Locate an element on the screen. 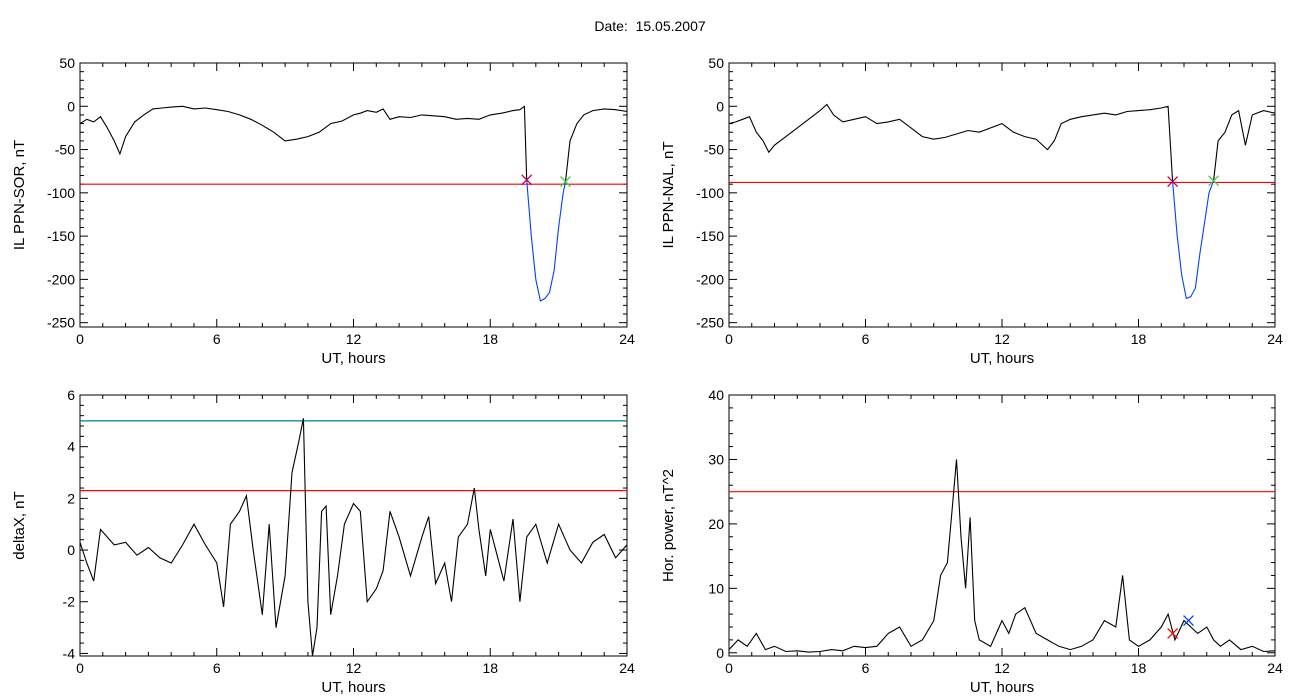 This screenshot has height=700, width=1300. y-axis-title: IL PPN-NAL, nT is located at coordinates (668, 195).